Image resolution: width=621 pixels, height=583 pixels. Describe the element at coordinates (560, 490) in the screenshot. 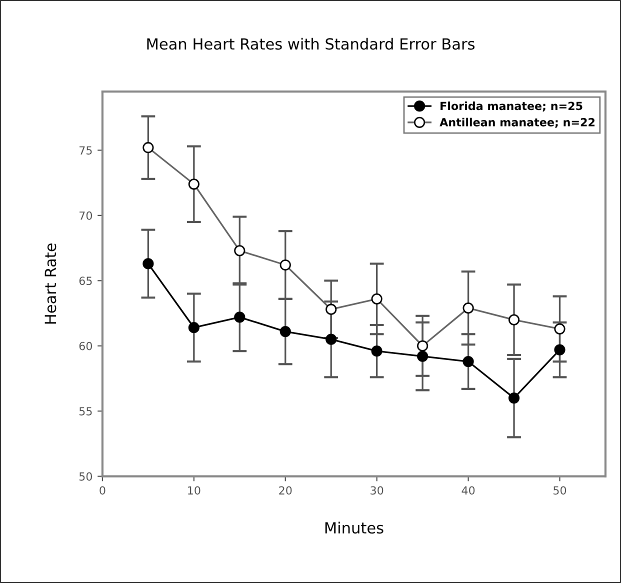

I see `x-tick-label: 50` at that location.